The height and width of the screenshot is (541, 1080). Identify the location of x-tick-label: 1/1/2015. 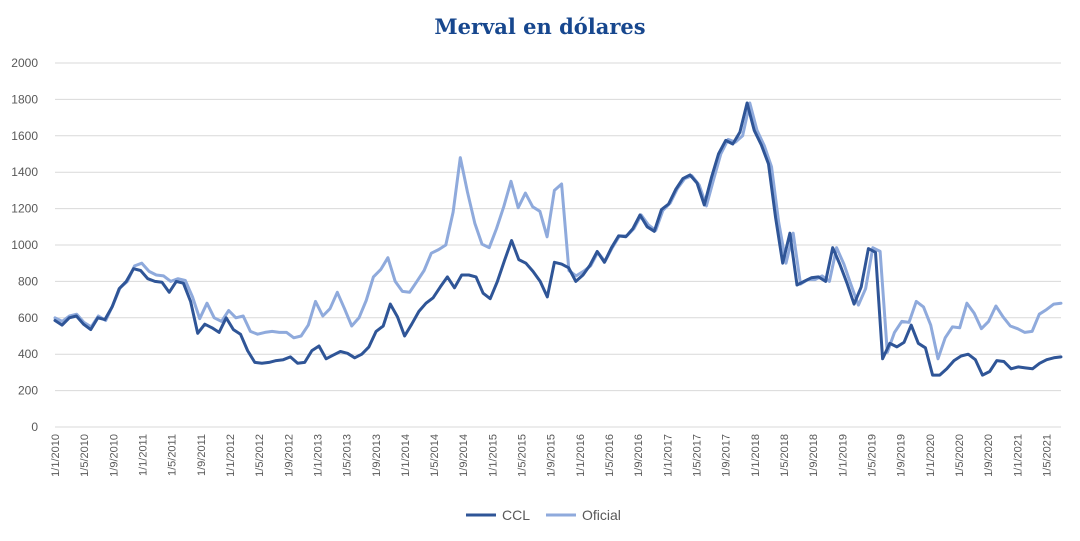
(493, 455).